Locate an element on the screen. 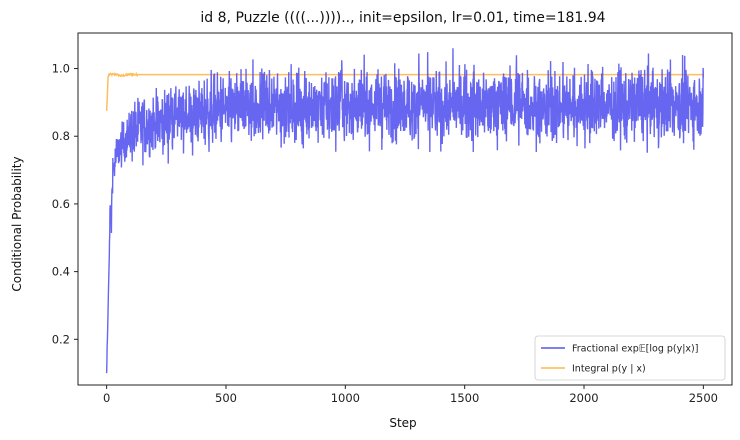 The height and width of the screenshot is (440, 740). y-tick-label: 0.8 is located at coordinates (61, 136).